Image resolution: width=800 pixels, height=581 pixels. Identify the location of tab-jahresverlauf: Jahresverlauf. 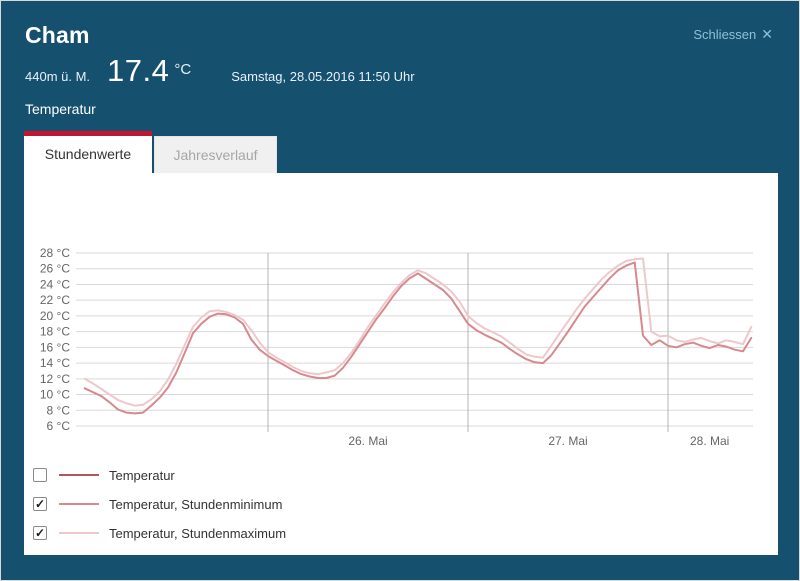
(215, 154).